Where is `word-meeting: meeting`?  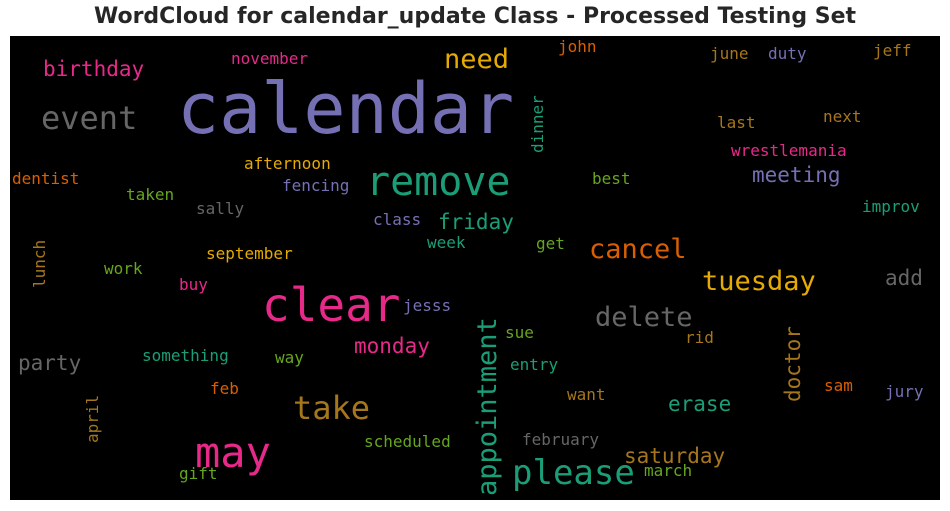
word-meeting: meeting is located at coordinates (796, 175).